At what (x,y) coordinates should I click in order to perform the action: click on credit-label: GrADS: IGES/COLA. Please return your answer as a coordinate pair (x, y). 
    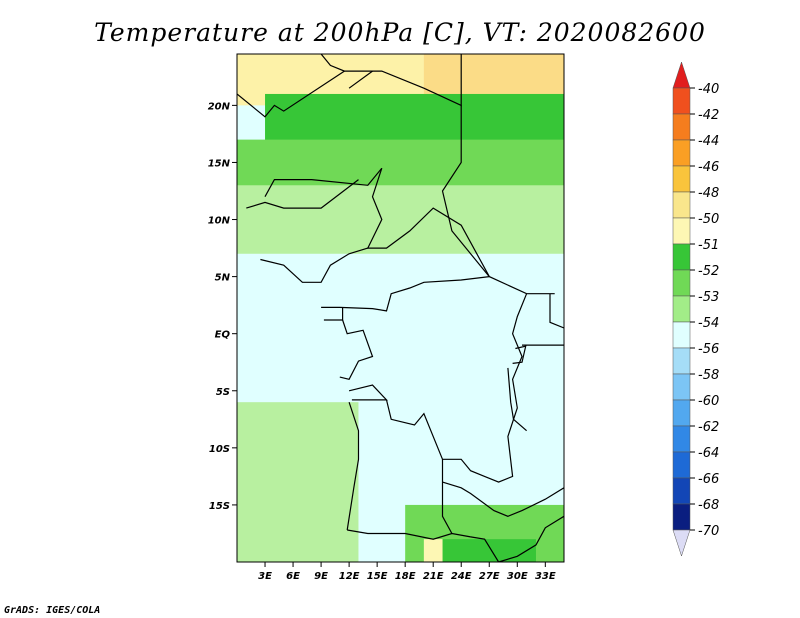
    Looking at the image, I should click on (52, 610).